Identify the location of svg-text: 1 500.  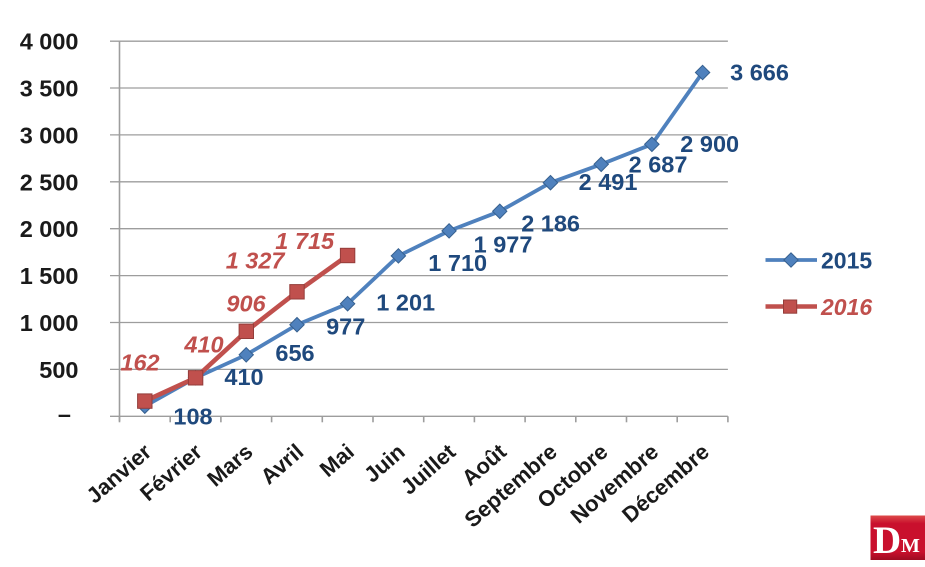
(49, 276).